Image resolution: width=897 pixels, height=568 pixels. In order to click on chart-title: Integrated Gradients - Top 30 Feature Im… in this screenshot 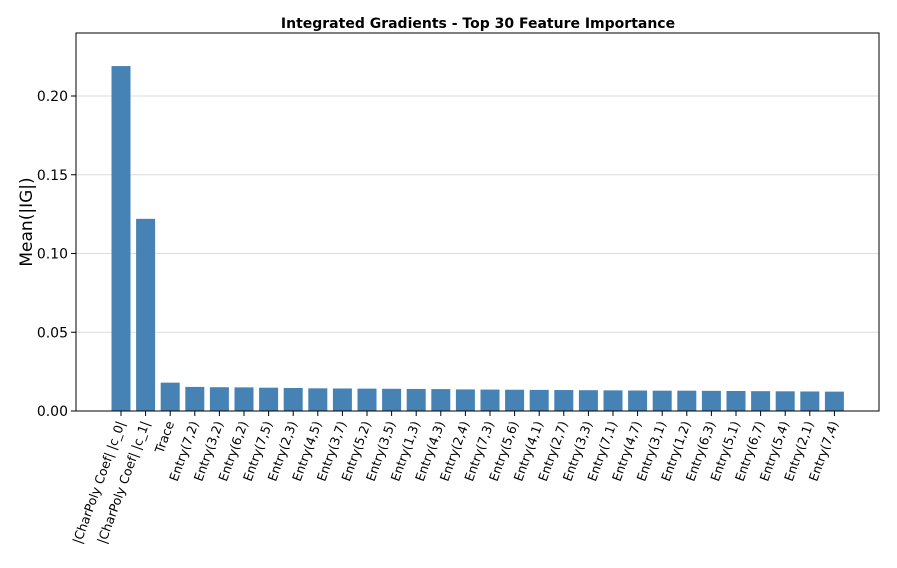, I will do `click(478, 24)`.